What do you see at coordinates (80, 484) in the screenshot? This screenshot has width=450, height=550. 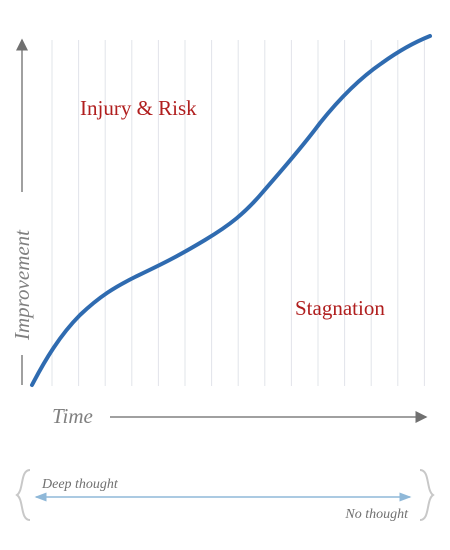 I see `scale-label: Deep thought` at bounding box center [80, 484].